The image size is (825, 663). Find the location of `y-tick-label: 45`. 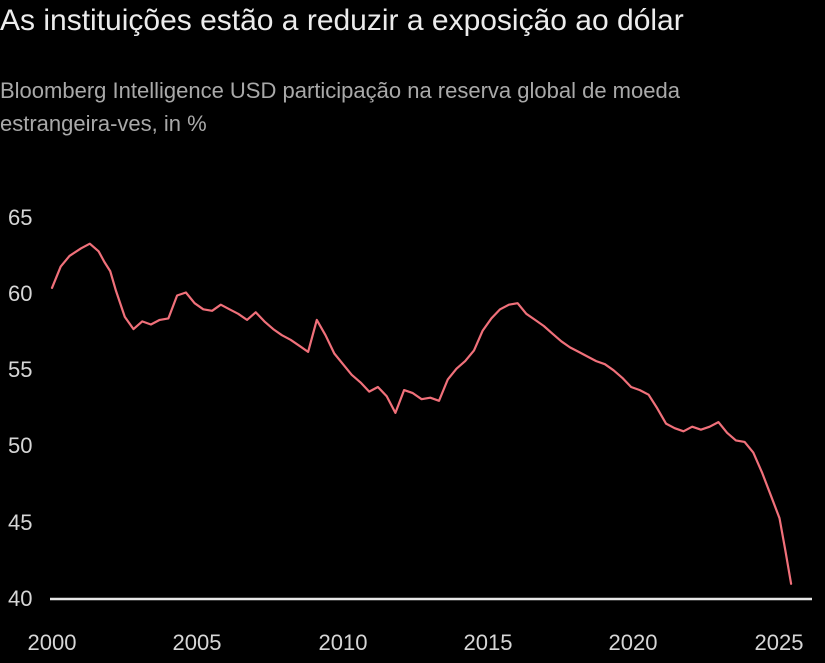

y-tick-label: 45 is located at coordinates (20, 522).